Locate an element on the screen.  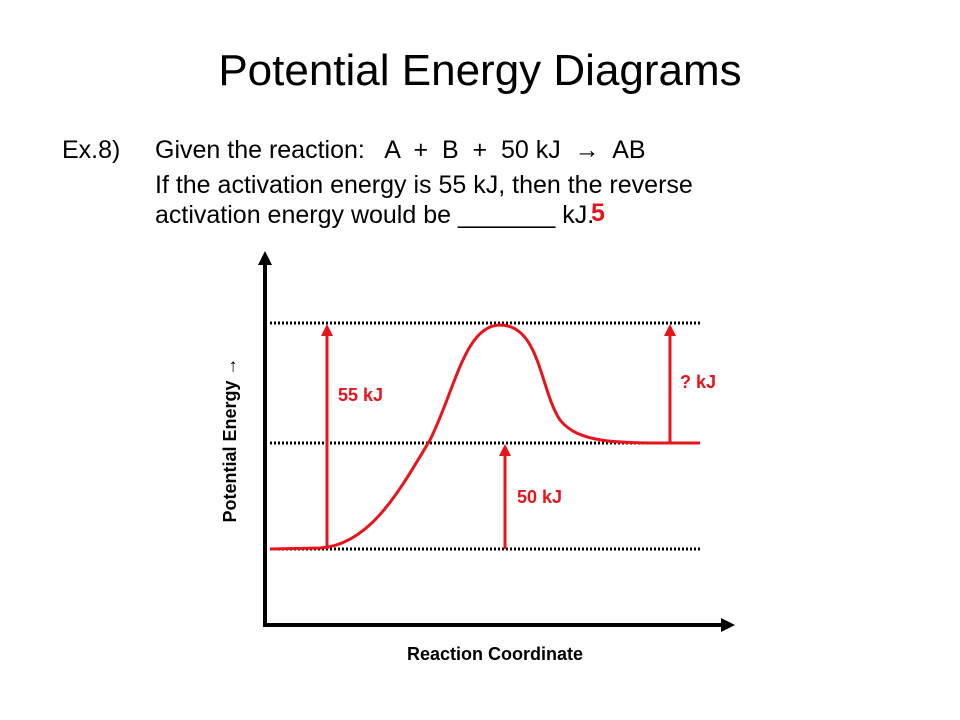
x-axis-title: Reaction Coordinate is located at coordinates (495, 654).